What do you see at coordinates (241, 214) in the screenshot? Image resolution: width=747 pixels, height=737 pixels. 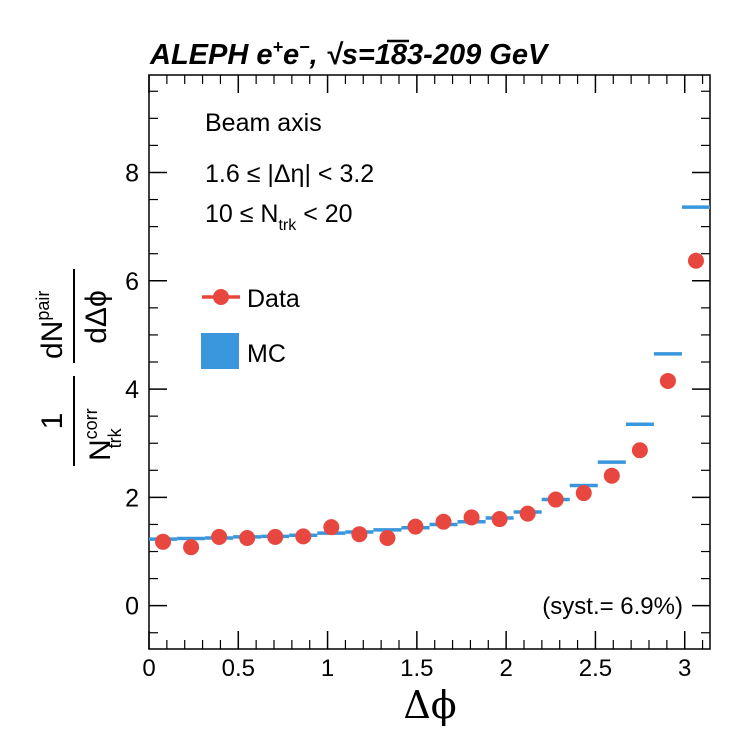 I see `ntrk-cut-prefix: 10 ≤ N` at bounding box center [241, 214].